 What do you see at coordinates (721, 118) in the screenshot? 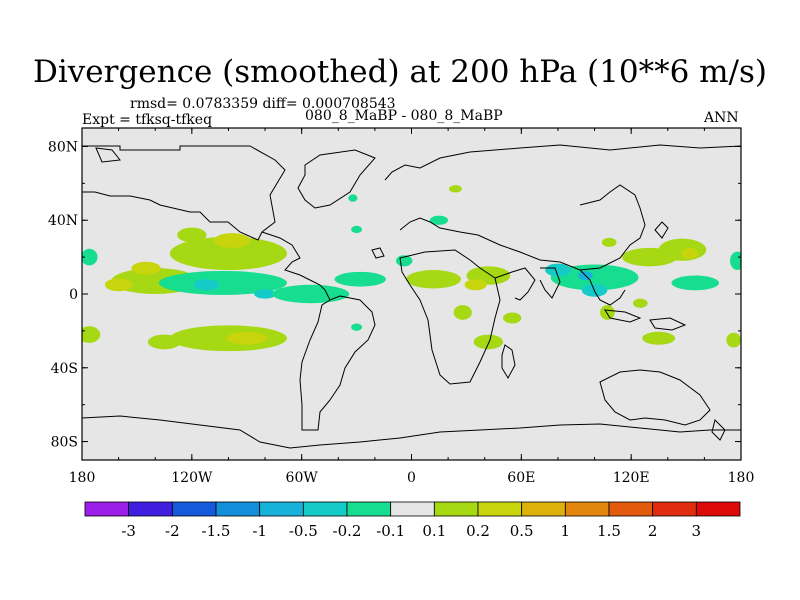
I see `season-label: ANN` at bounding box center [721, 118].